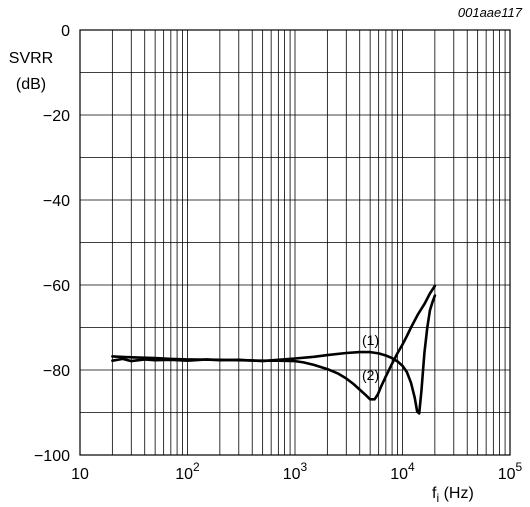 This screenshot has width=530, height=507. I want to click on x-tick-label: 10³, so click(295, 471).